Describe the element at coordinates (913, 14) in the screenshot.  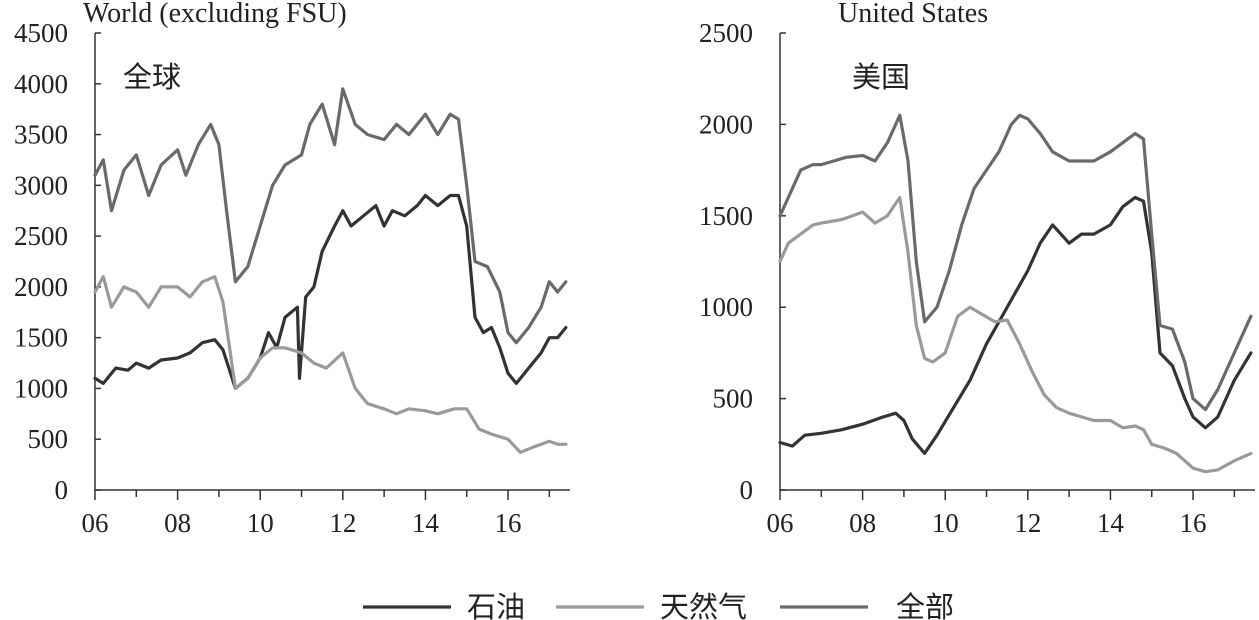
I see `us-title: United States` at that location.